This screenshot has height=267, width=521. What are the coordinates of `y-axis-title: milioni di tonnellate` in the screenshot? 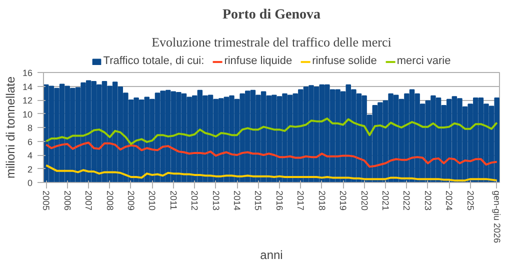 It's located at (10, 127).